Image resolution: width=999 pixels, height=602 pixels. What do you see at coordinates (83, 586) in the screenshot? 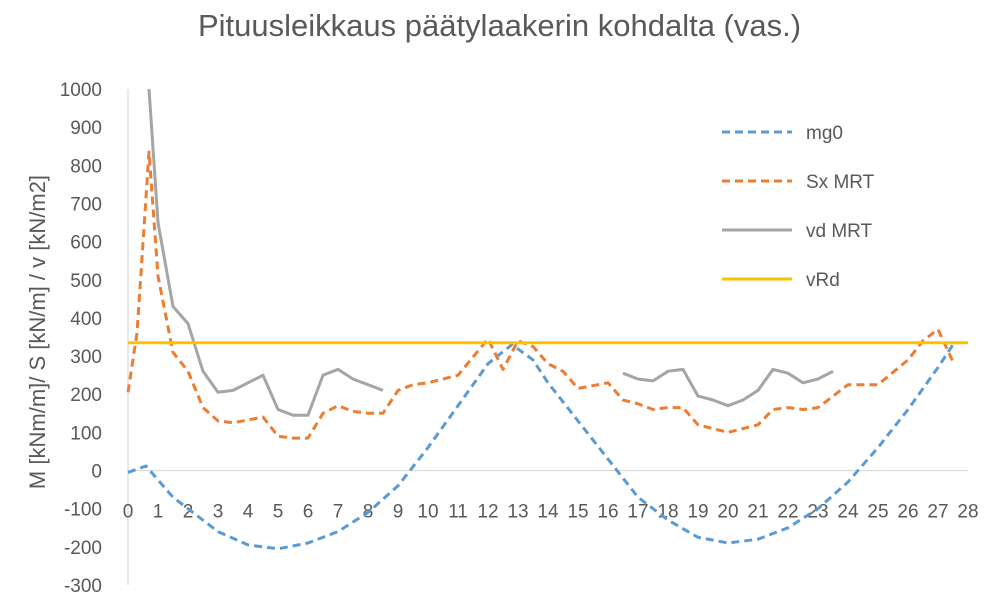
I see `y-tick-label: -300` at bounding box center [83, 586].